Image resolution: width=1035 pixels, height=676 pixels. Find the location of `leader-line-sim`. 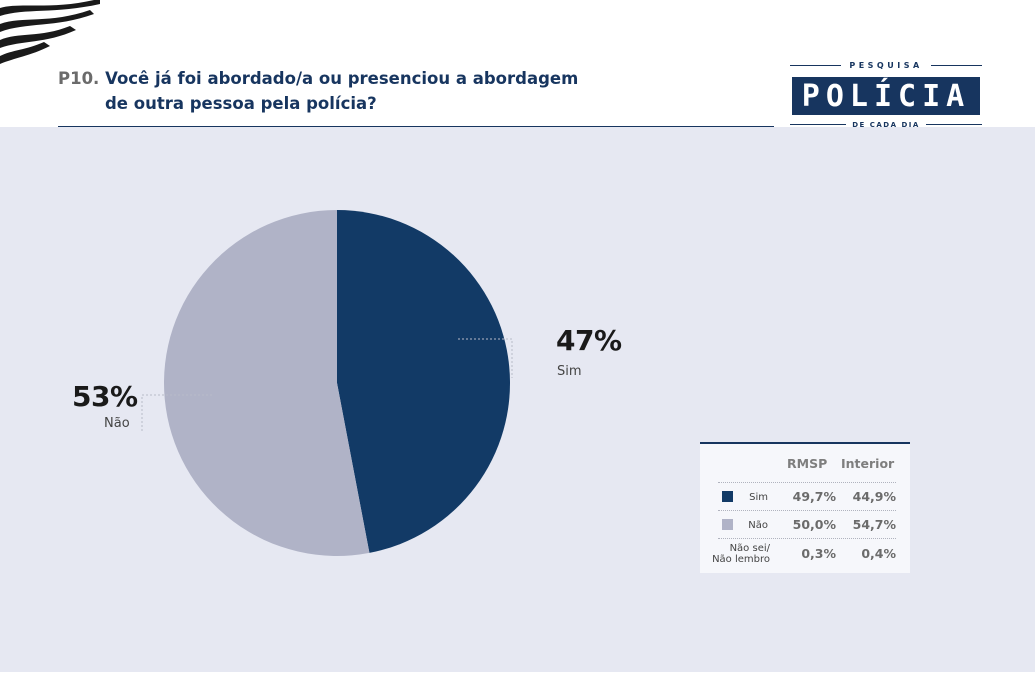

leader-line-sim is located at coordinates (485, 358).